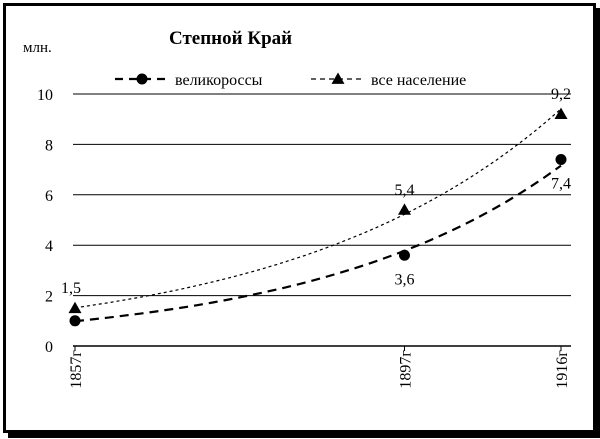 Image resolution: width=600 pixels, height=439 pixels. I want to click on y-tick-label-0: 0, so click(49, 347).